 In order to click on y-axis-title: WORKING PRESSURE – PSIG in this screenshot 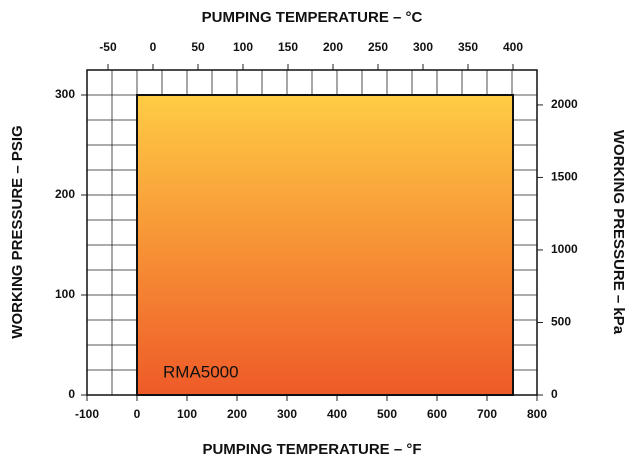, I will do `click(17, 231)`.